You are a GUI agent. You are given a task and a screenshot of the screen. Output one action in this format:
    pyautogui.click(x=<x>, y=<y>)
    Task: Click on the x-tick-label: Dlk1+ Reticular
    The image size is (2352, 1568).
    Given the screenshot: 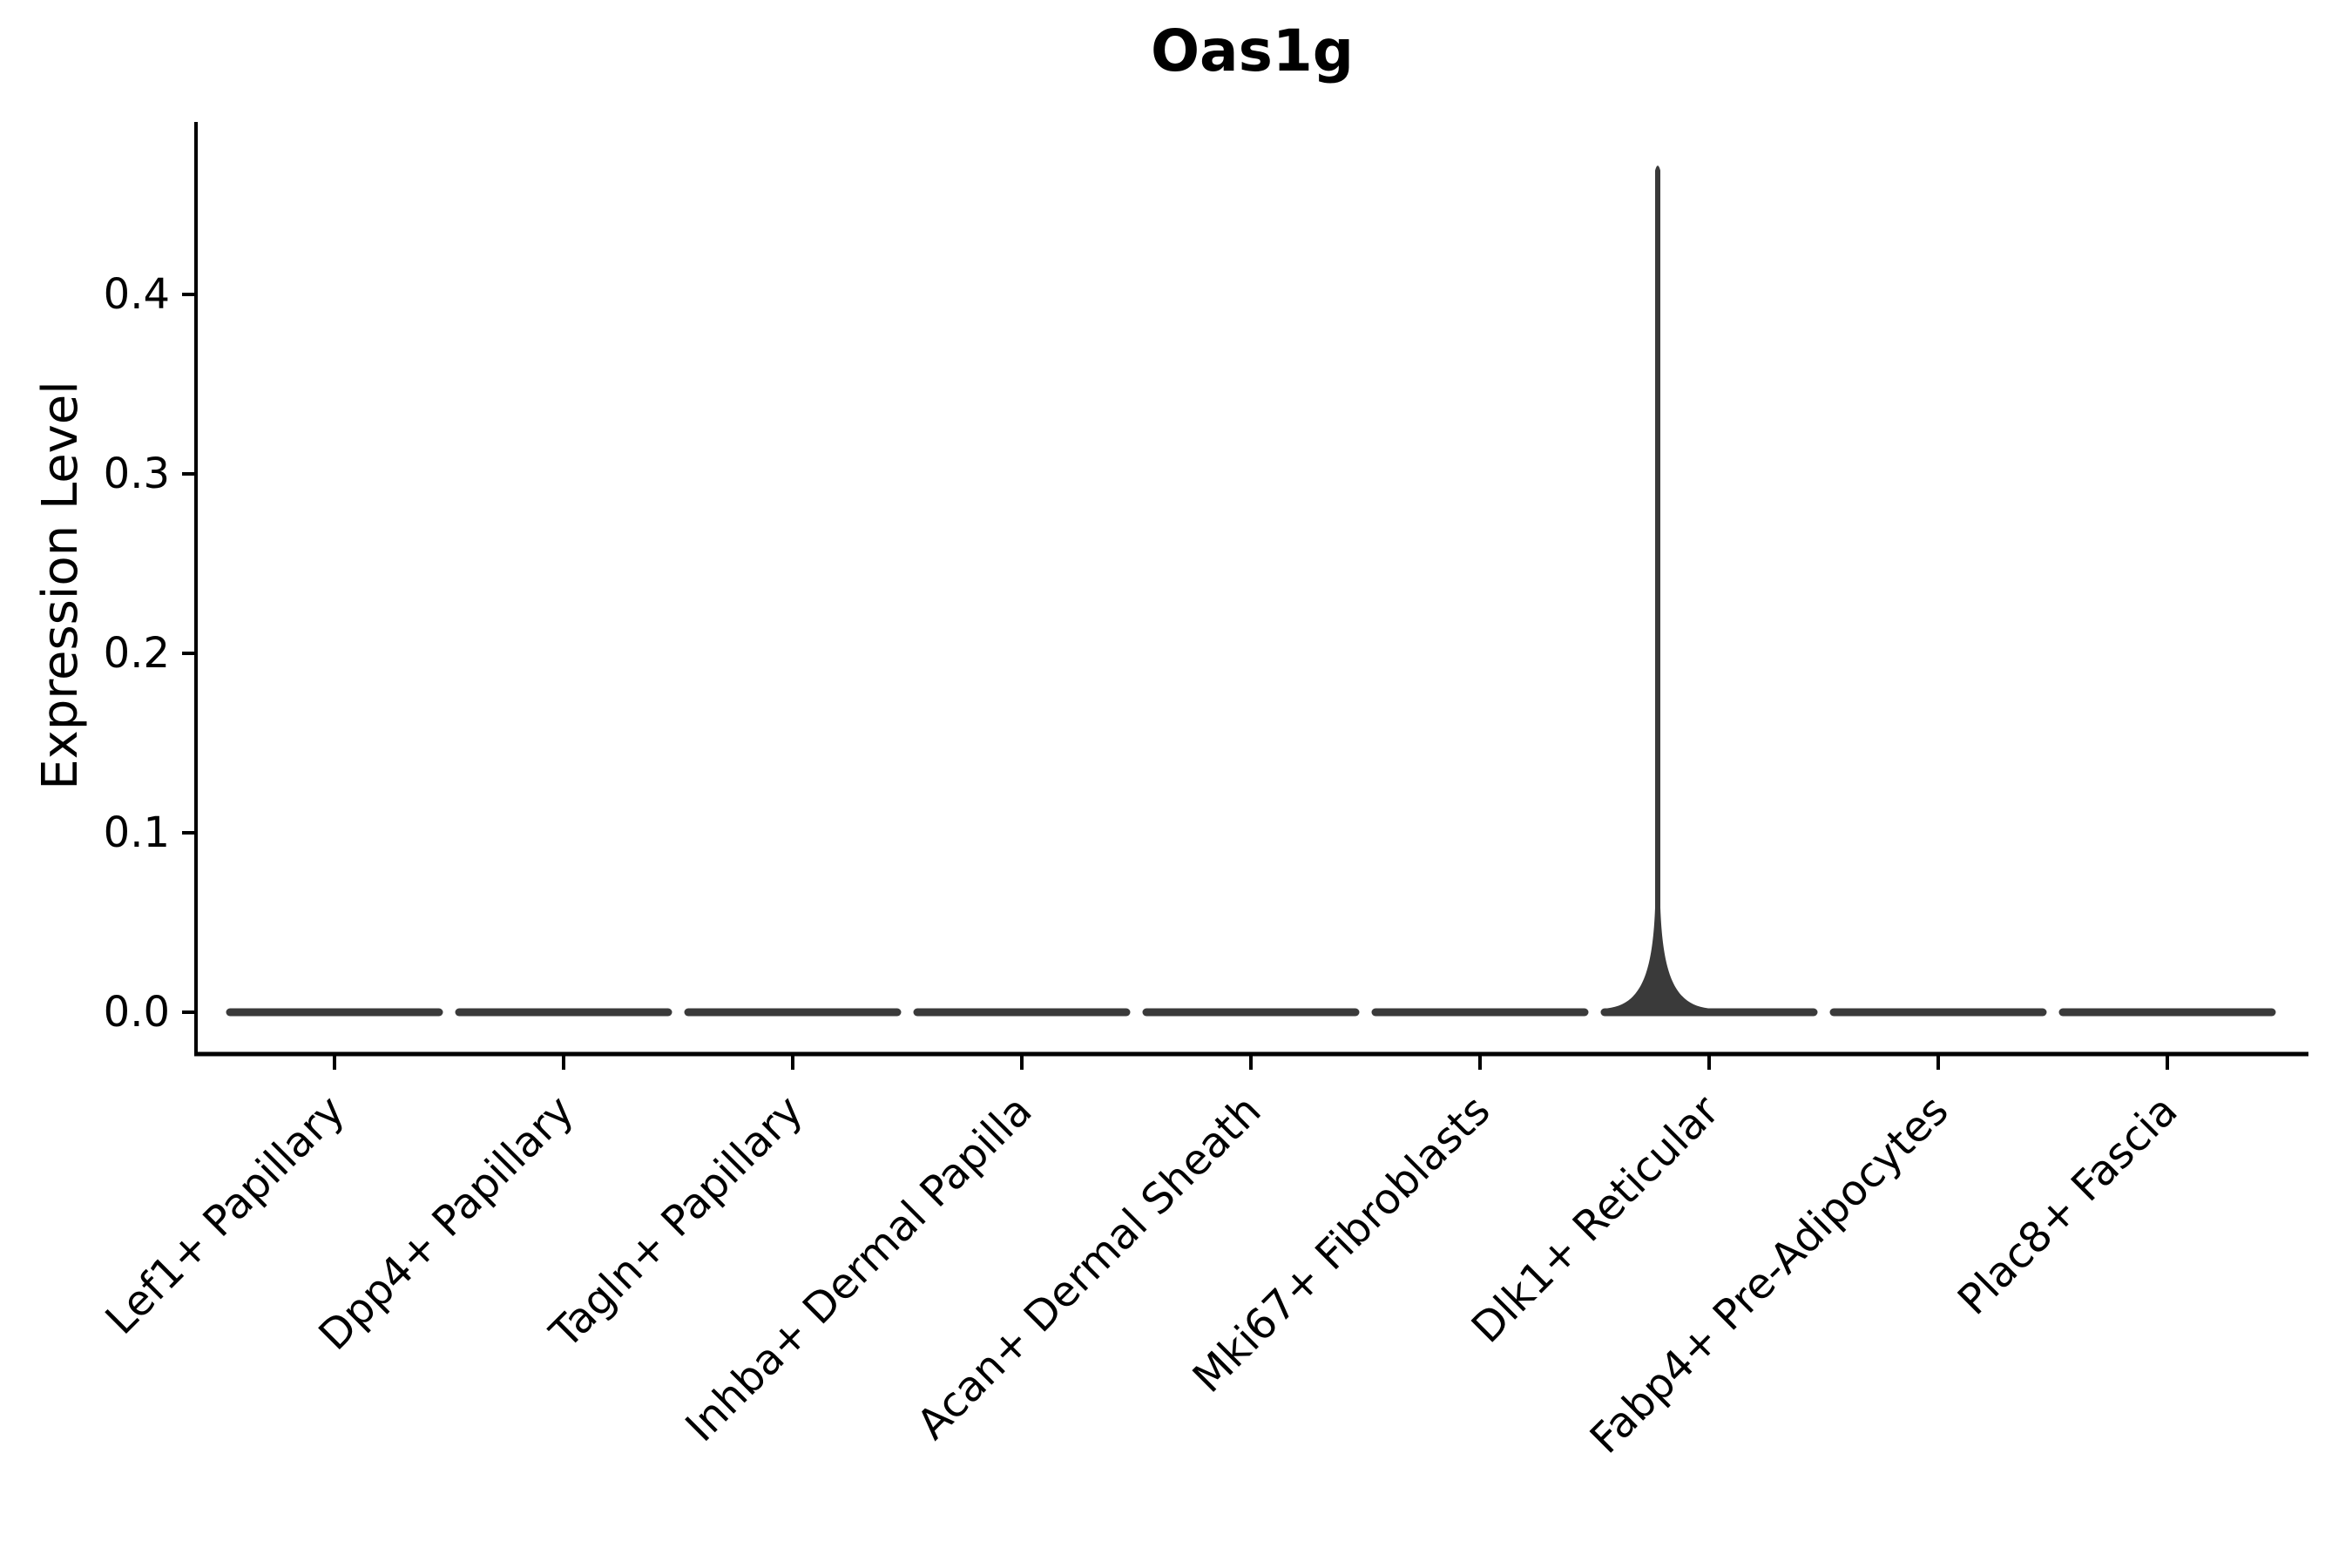 What is the action you would take?
    pyautogui.click(x=1596, y=1219)
    